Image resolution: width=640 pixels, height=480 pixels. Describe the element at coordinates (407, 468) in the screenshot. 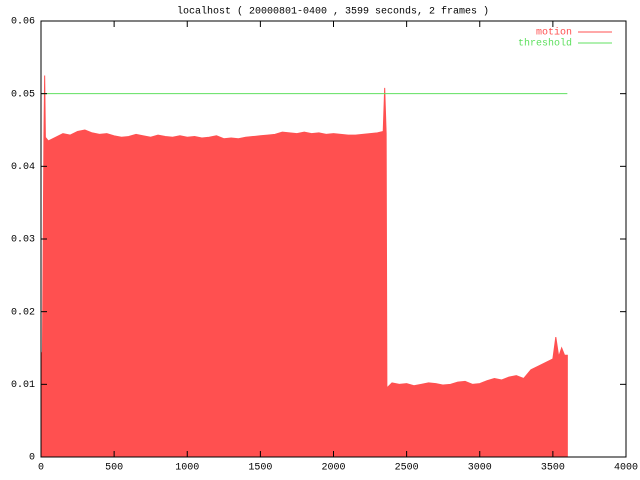

I see `x-tick-label: 2500` at that location.